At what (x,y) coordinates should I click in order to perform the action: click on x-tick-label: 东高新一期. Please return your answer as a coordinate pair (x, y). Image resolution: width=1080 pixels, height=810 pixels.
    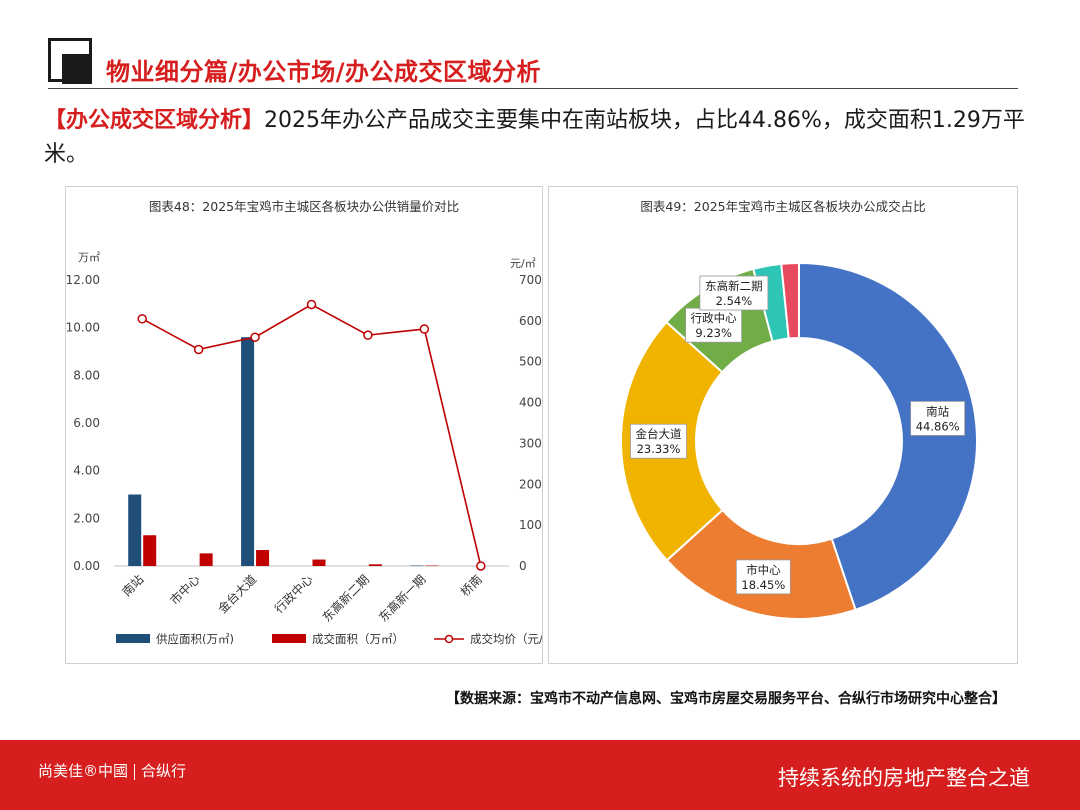
    Looking at the image, I should click on (401, 598).